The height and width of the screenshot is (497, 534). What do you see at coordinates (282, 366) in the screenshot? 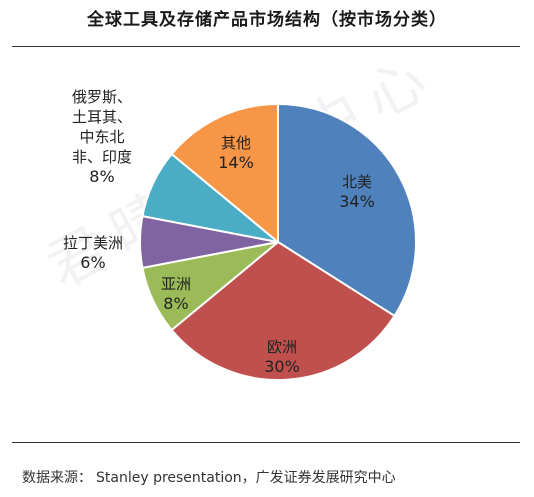
I see `slice-value-label: 30%` at bounding box center [282, 366].